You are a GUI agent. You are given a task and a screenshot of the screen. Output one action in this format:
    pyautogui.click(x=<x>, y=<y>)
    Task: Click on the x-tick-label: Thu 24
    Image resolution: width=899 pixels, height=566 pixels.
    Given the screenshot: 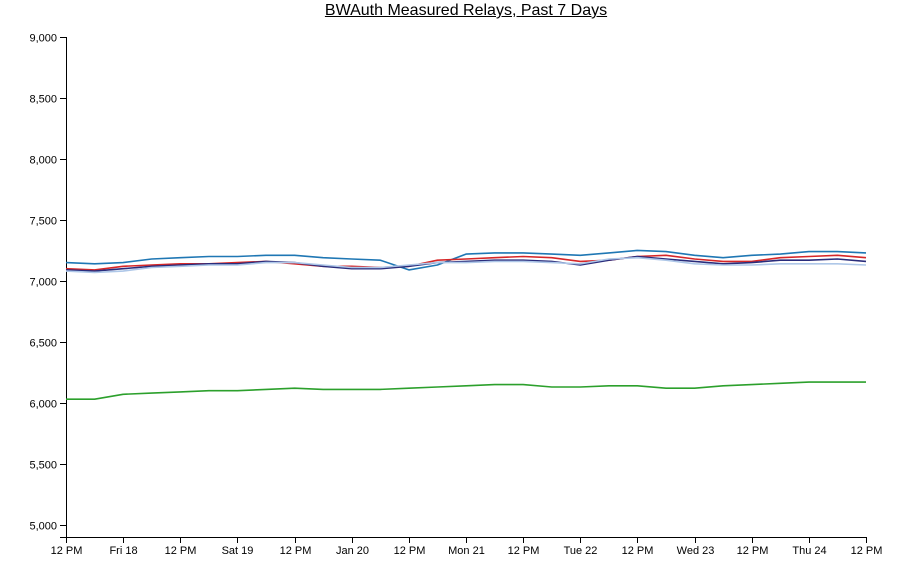 What is the action you would take?
    pyautogui.click(x=809, y=551)
    